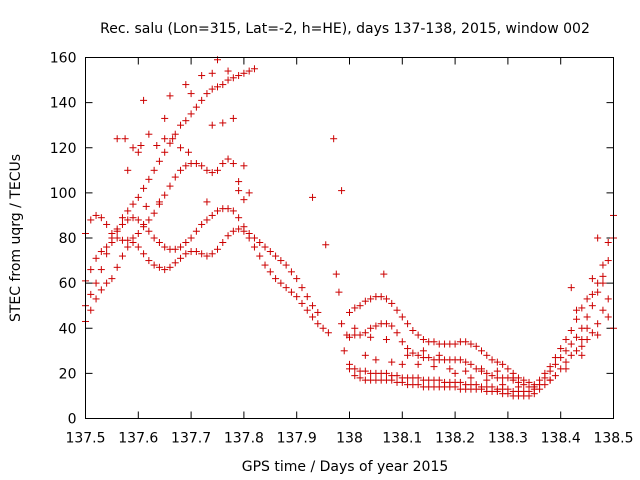 The height and width of the screenshot is (480, 640). I want to click on y-axis-label: STEC from uqrg / TECUs, so click(16, 238).